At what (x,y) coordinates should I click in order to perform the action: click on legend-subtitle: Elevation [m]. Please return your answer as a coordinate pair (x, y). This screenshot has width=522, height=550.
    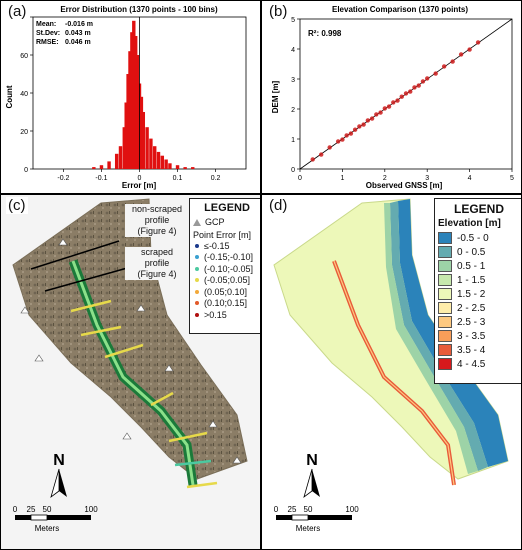
    Looking at the image, I should click on (469, 223).